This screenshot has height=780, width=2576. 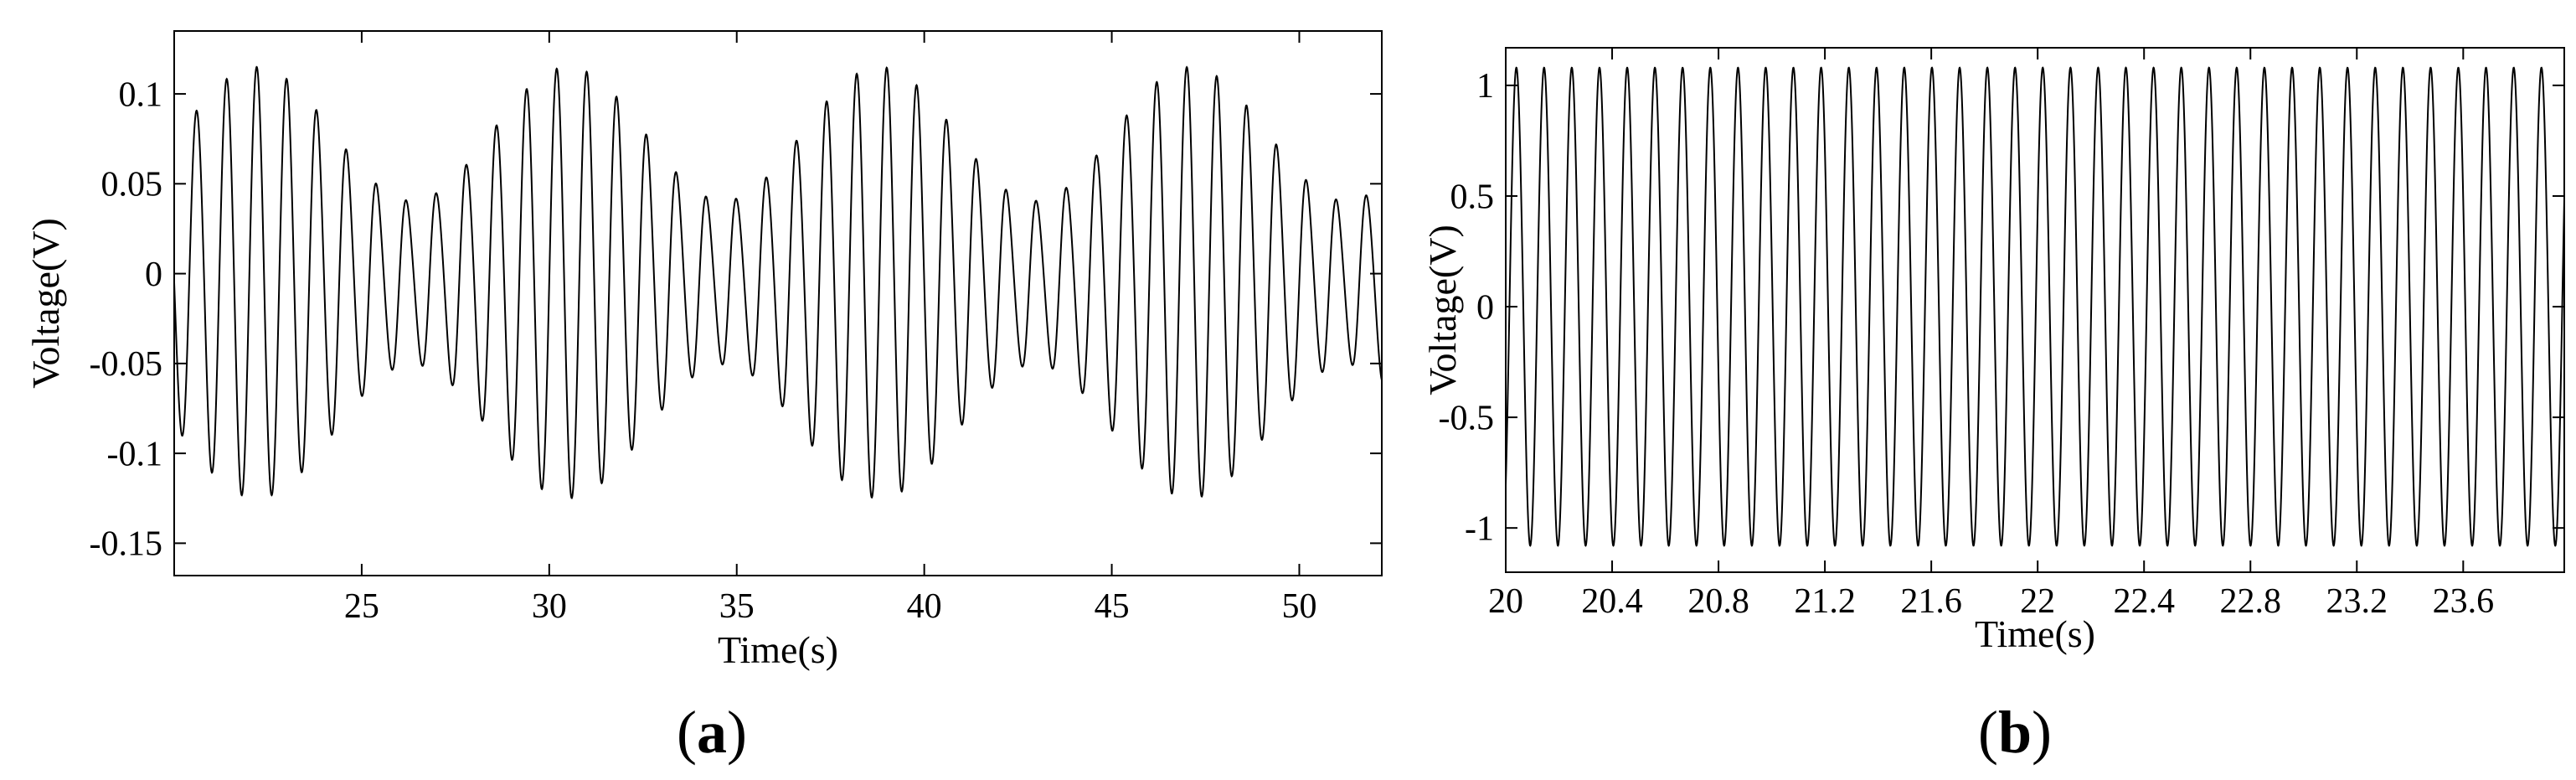 I want to click on x-tick-label-b: 21.2, so click(x=1825, y=601).